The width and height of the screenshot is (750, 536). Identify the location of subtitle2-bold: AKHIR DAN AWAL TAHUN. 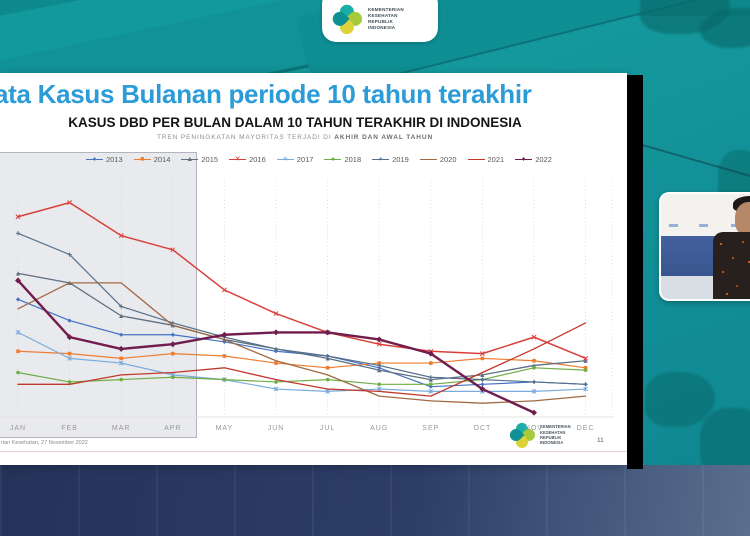
(384, 137).